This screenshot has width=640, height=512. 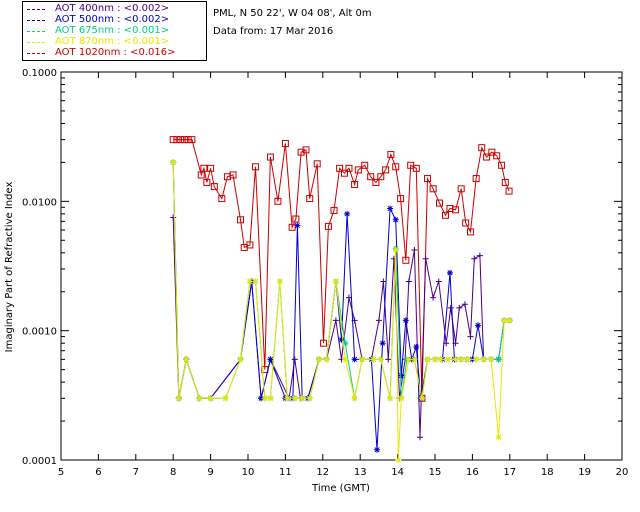 What do you see at coordinates (36, 53) in the screenshot?
I see `legend-swatch-1020nm` at bounding box center [36, 53].